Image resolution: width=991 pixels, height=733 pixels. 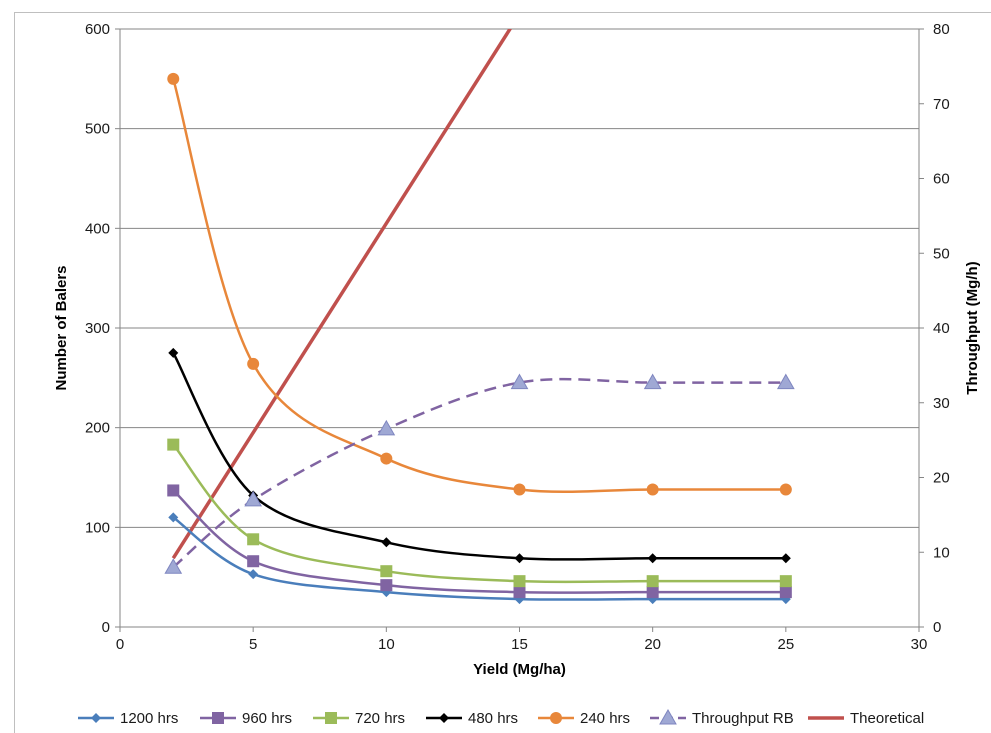 What do you see at coordinates (941, 403) in the screenshot?
I see `y2-tick-label: 30` at bounding box center [941, 403].